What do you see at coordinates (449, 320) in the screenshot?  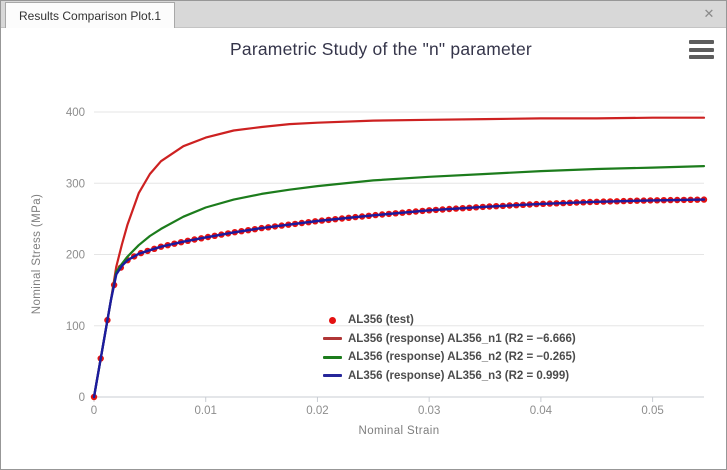 I see `legend-item-test: AL356 (test)` at bounding box center [449, 320].